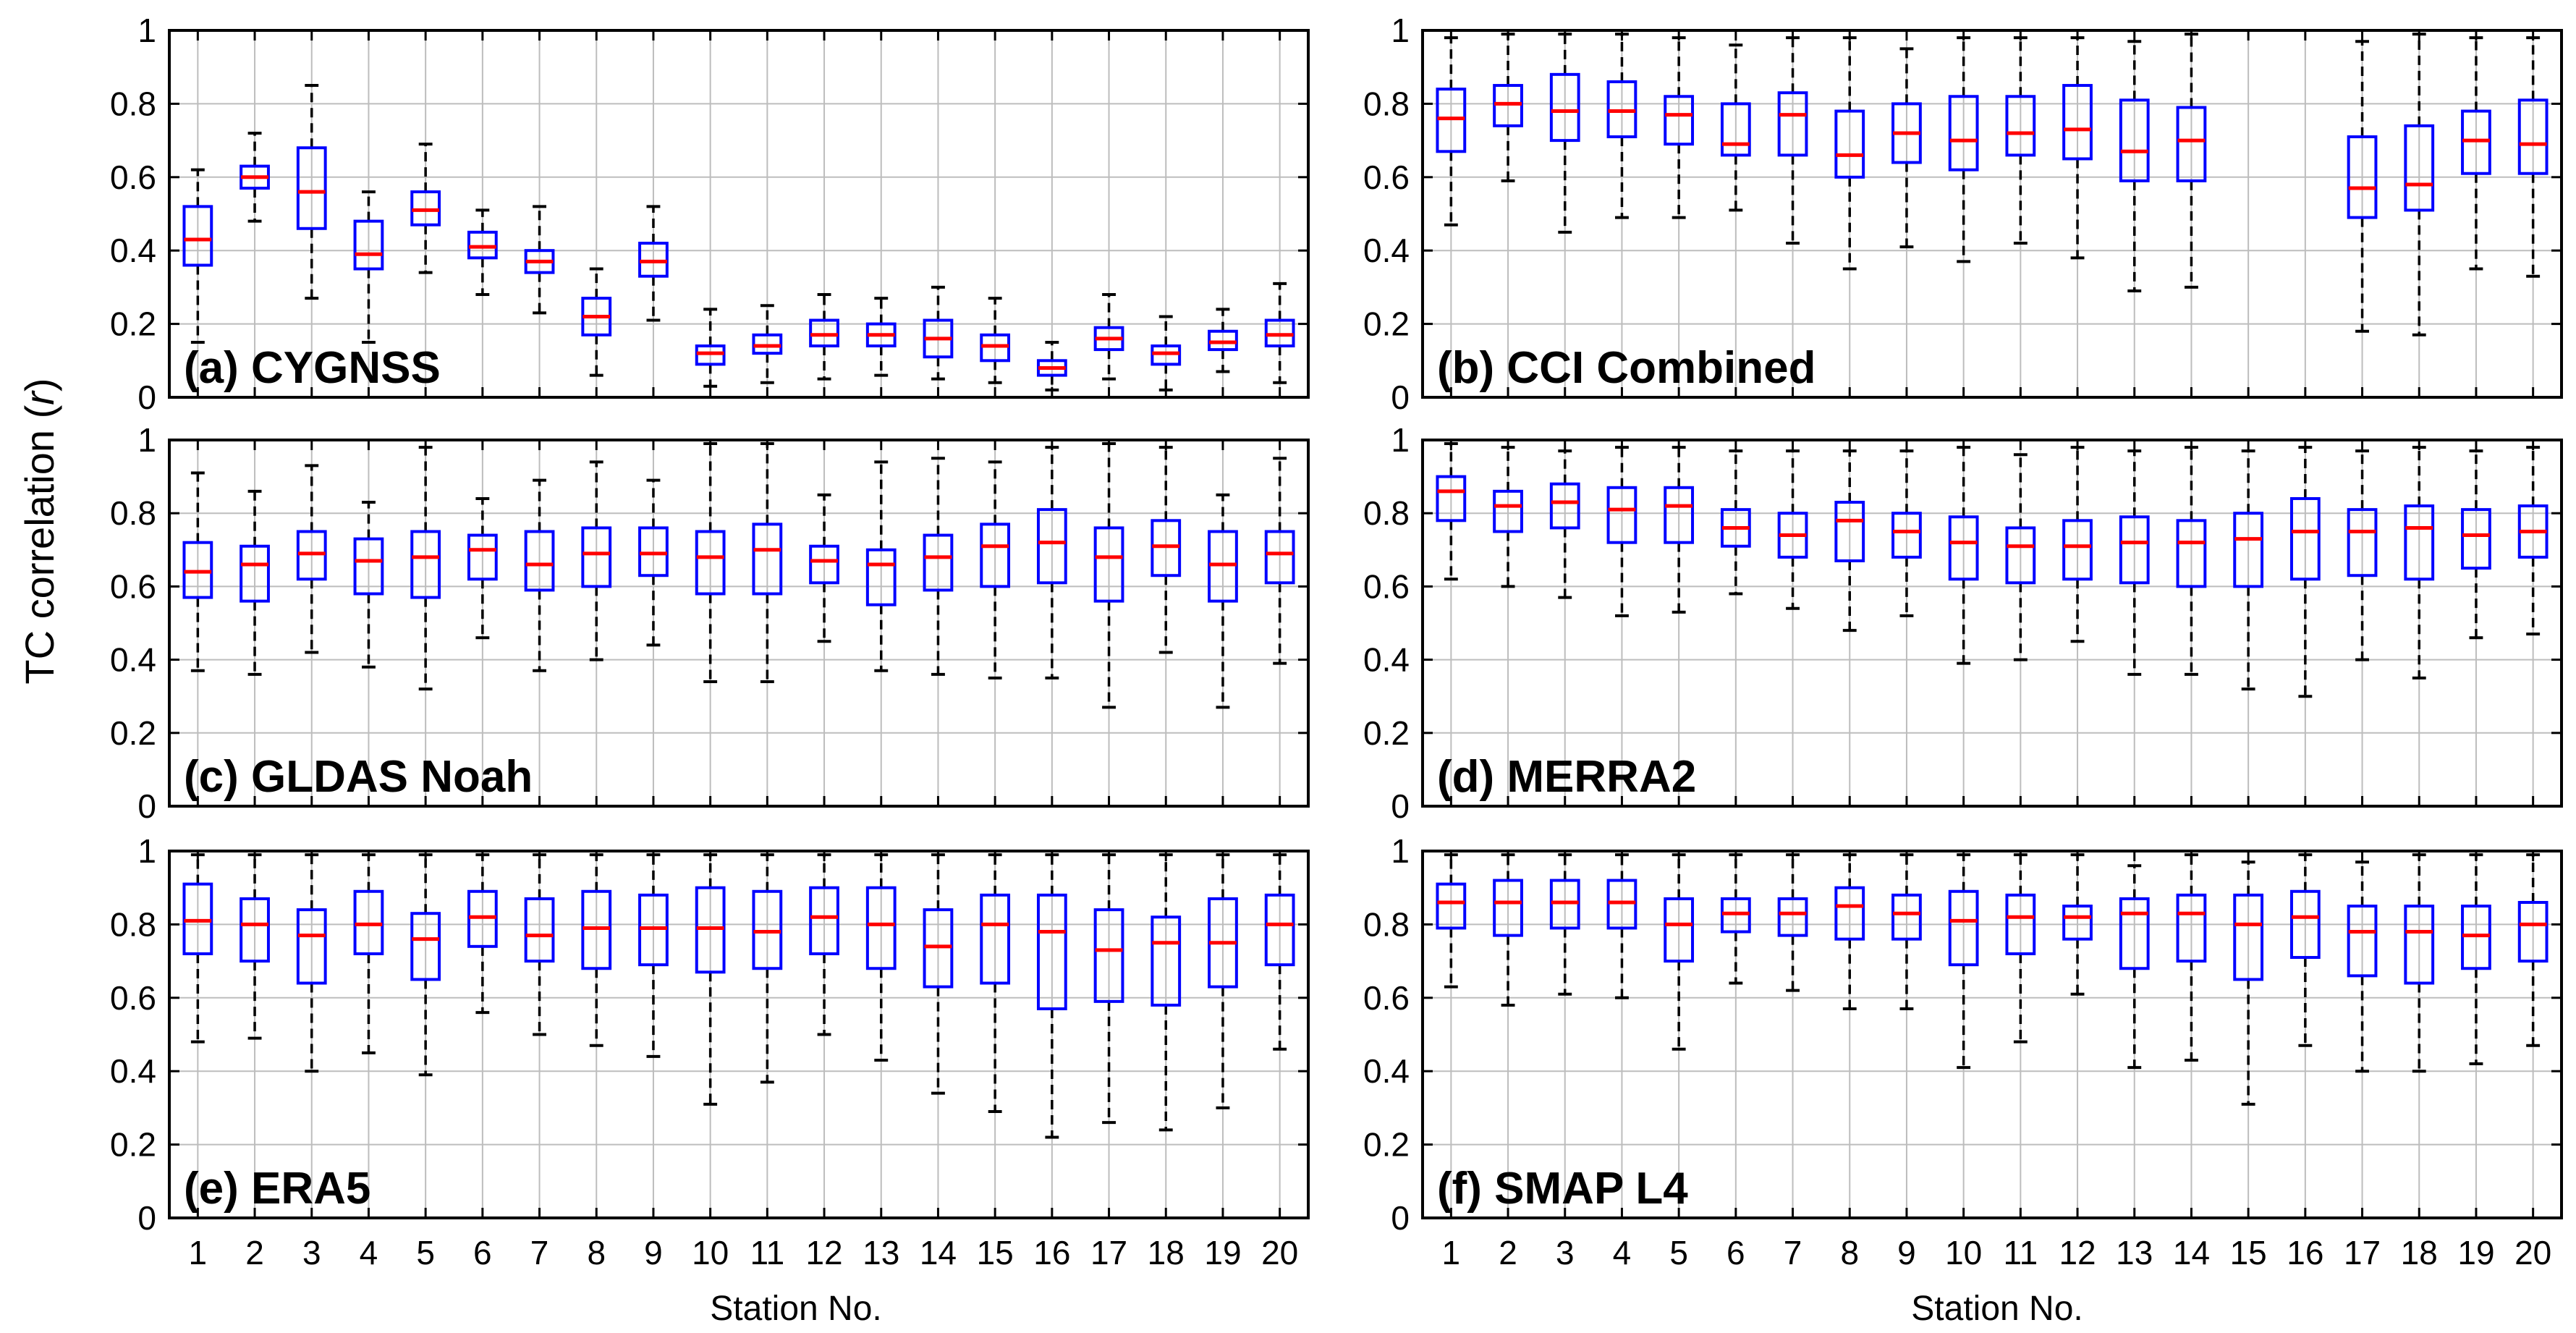  What do you see at coordinates (767, 1252) in the screenshot?
I see `panel-e-xtick-label: 11` at bounding box center [767, 1252].